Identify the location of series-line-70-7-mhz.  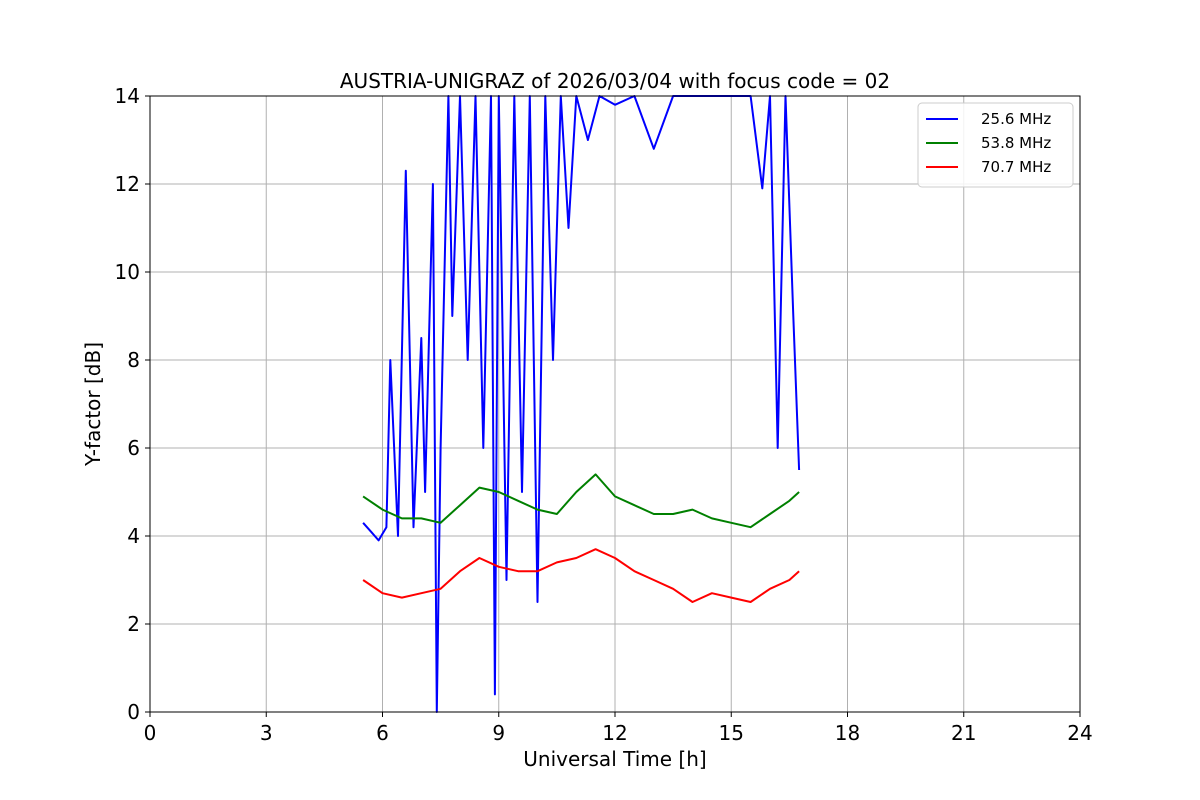
(581, 575).